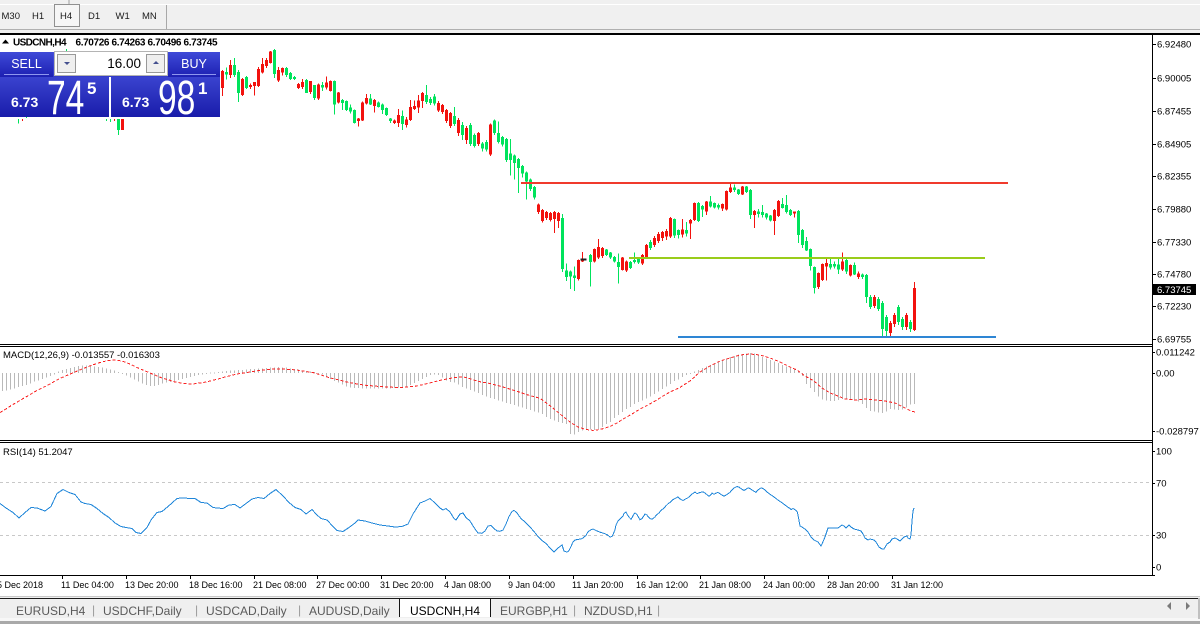  What do you see at coordinates (1161, 536) in the screenshot?
I see `svg-text: 30` at bounding box center [1161, 536].